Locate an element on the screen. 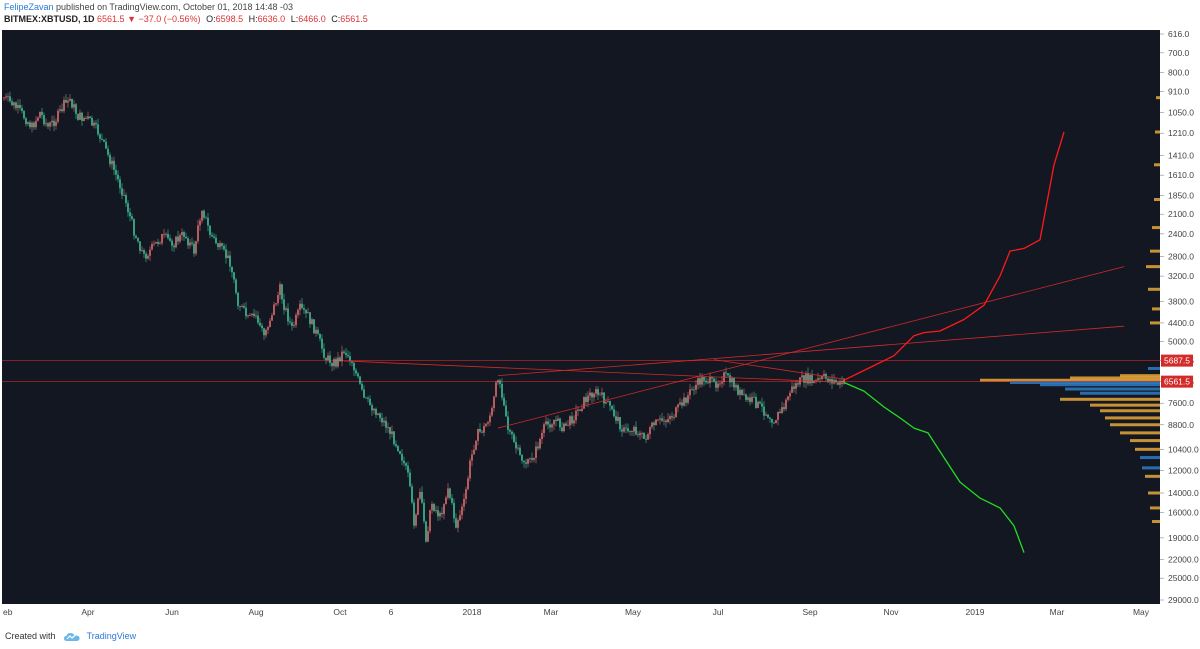  created-with-label: Created with is located at coordinates (30, 636).